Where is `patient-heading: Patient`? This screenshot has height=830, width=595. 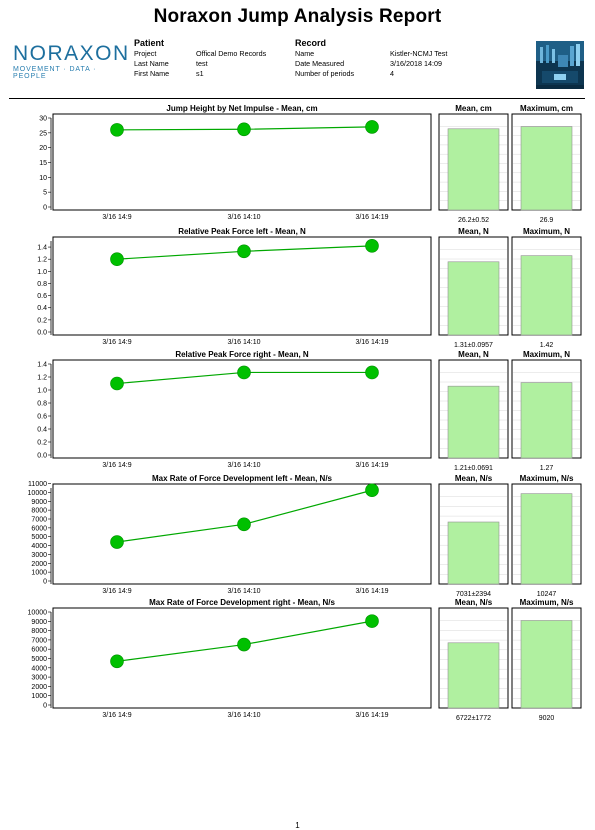 patient-heading: Patient is located at coordinates (149, 43).